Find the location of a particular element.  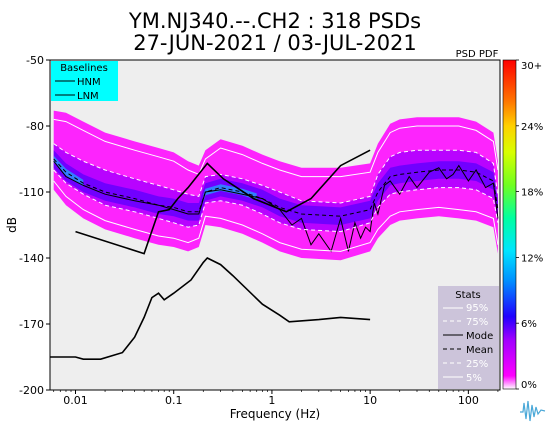

y-tick-label-4: -170 is located at coordinates (31, 324).